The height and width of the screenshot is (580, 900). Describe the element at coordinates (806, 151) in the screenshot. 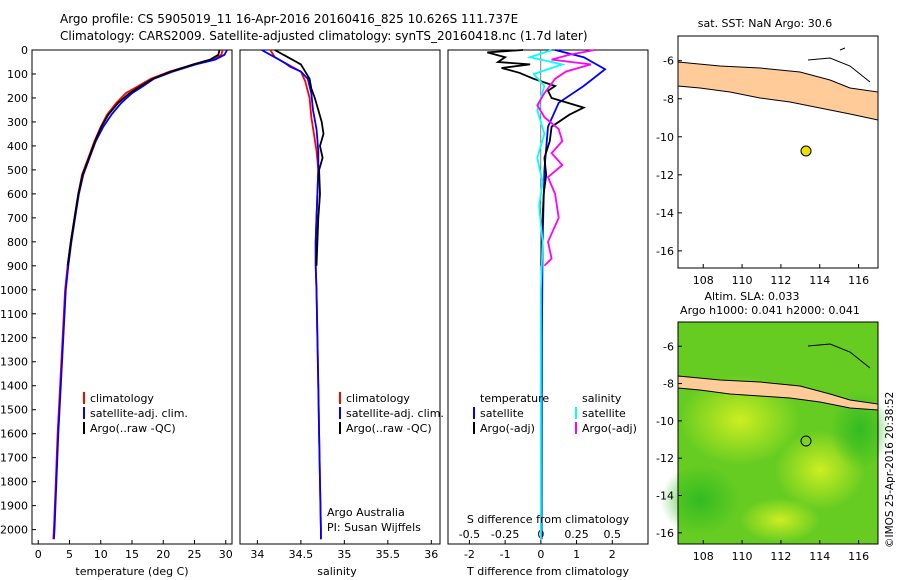

I see `sst-map-argo-marker` at that location.